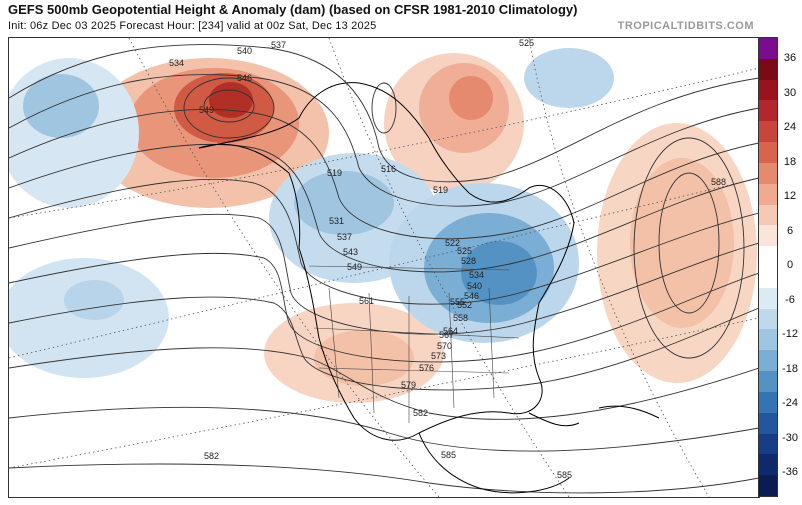 This screenshot has width=802, height=505. What do you see at coordinates (790, 438) in the screenshot?
I see `colorbar-tick-label: -30` at bounding box center [790, 438].